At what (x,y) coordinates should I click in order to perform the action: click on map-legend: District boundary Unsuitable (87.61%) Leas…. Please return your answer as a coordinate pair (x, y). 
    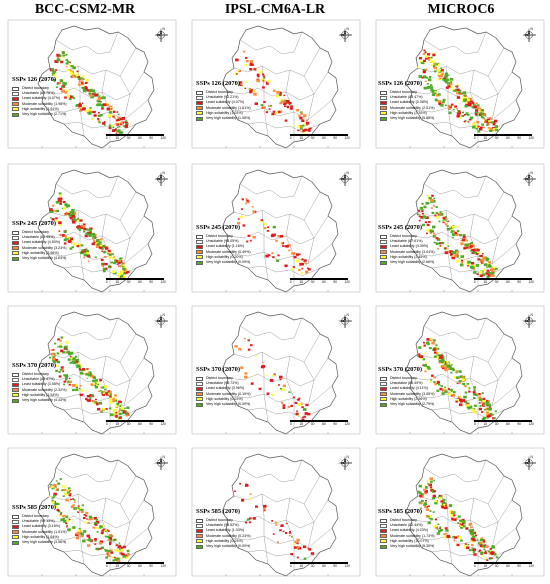
    Looking at the image, I should click on (407, 249).